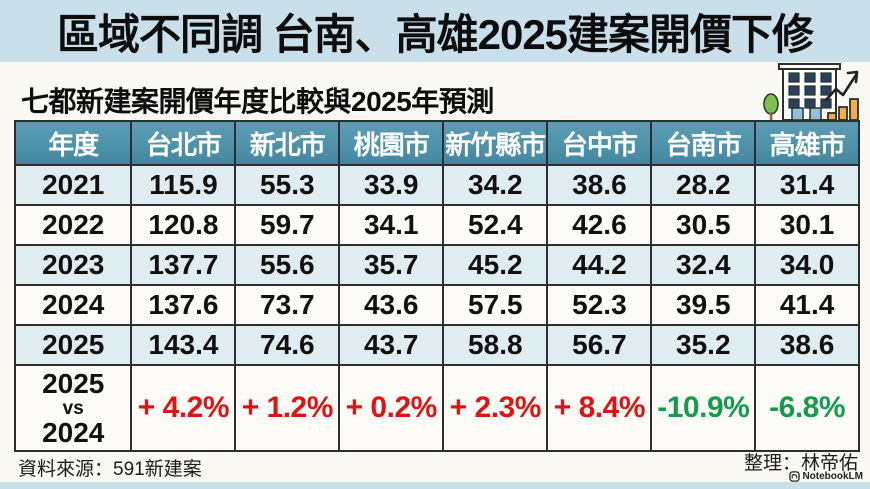 This screenshot has height=489, width=870. Describe the element at coordinates (832, 476) in the screenshot. I see `watermark-label: NotebookLM` at that location.